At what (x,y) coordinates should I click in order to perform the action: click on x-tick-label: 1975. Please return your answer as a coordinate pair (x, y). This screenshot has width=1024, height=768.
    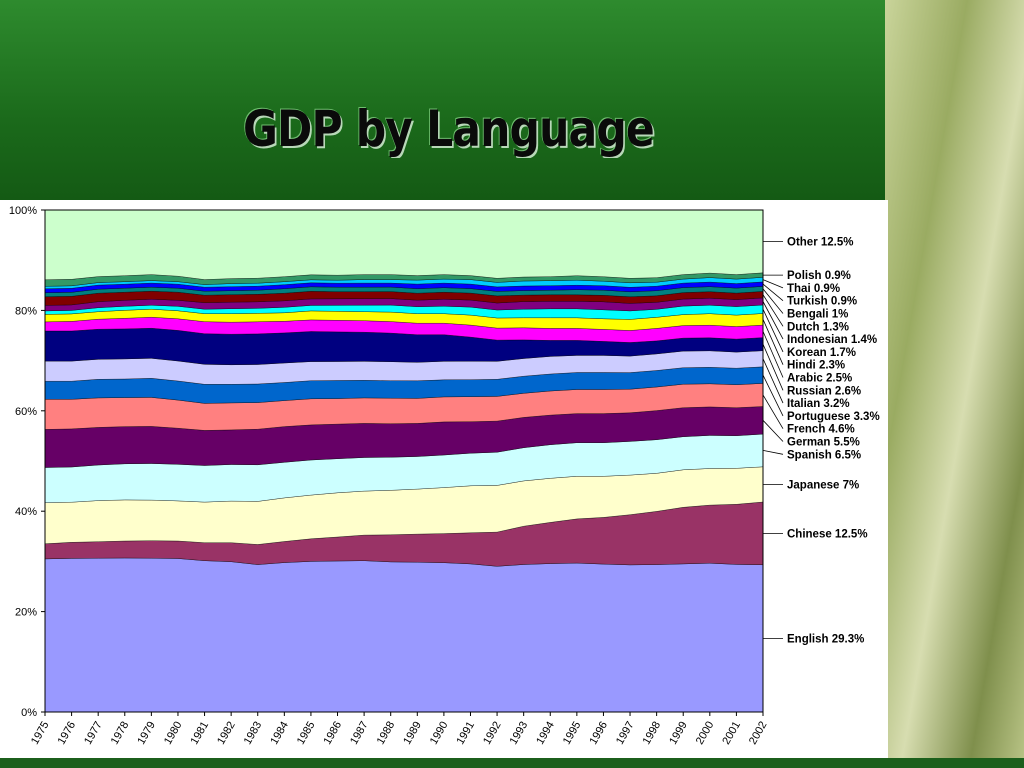
    Looking at the image, I should click on (40, 733).